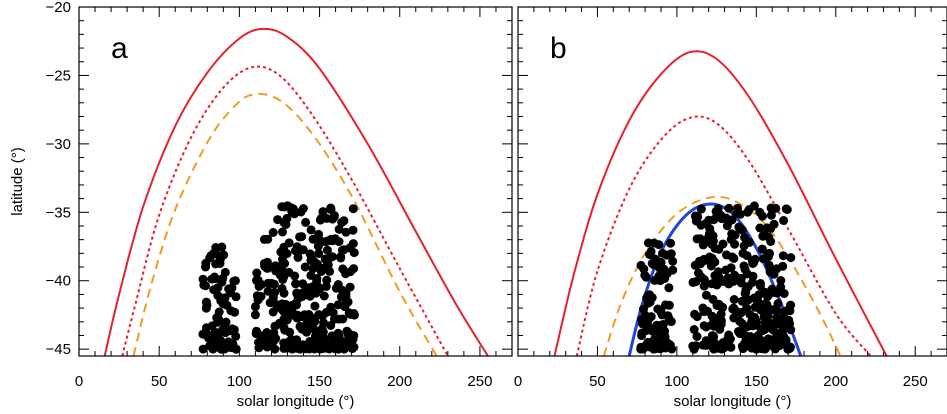  What do you see at coordinates (58, 75) in the screenshot?
I see `y-tick-label: −25` at bounding box center [58, 75].